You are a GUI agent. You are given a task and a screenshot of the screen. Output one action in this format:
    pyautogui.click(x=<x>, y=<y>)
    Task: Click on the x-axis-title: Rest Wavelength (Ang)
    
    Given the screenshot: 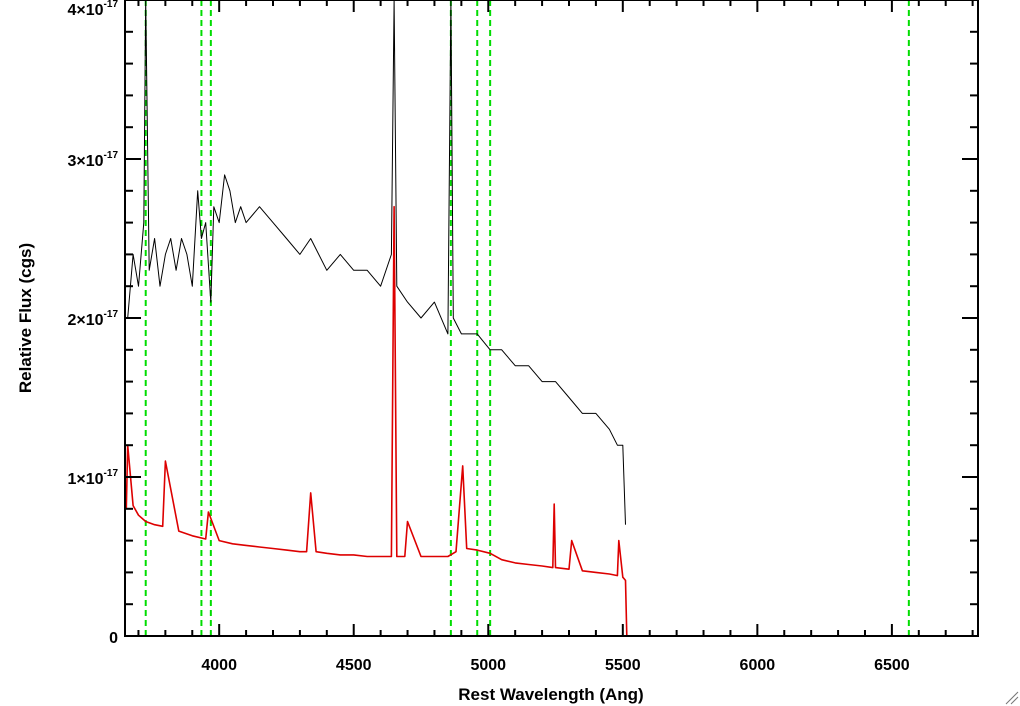 What is the action you would take?
    pyautogui.click(x=550, y=694)
    